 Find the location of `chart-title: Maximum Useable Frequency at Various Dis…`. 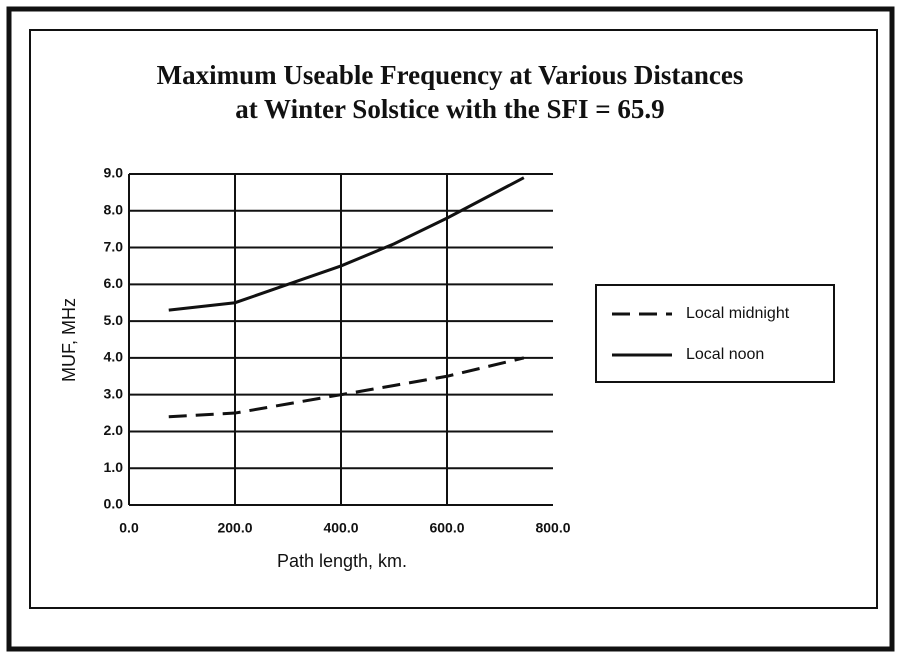

chart-title: Maximum Useable Frequency at Various Dis… is located at coordinates (450, 75).